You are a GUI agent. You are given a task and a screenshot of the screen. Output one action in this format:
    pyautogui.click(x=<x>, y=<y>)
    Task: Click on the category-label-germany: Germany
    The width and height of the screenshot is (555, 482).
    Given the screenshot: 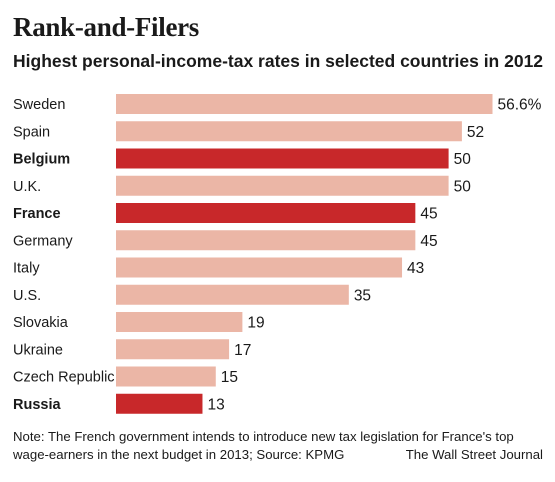 What is the action you would take?
    pyautogui.click(x=43, y=241)
    